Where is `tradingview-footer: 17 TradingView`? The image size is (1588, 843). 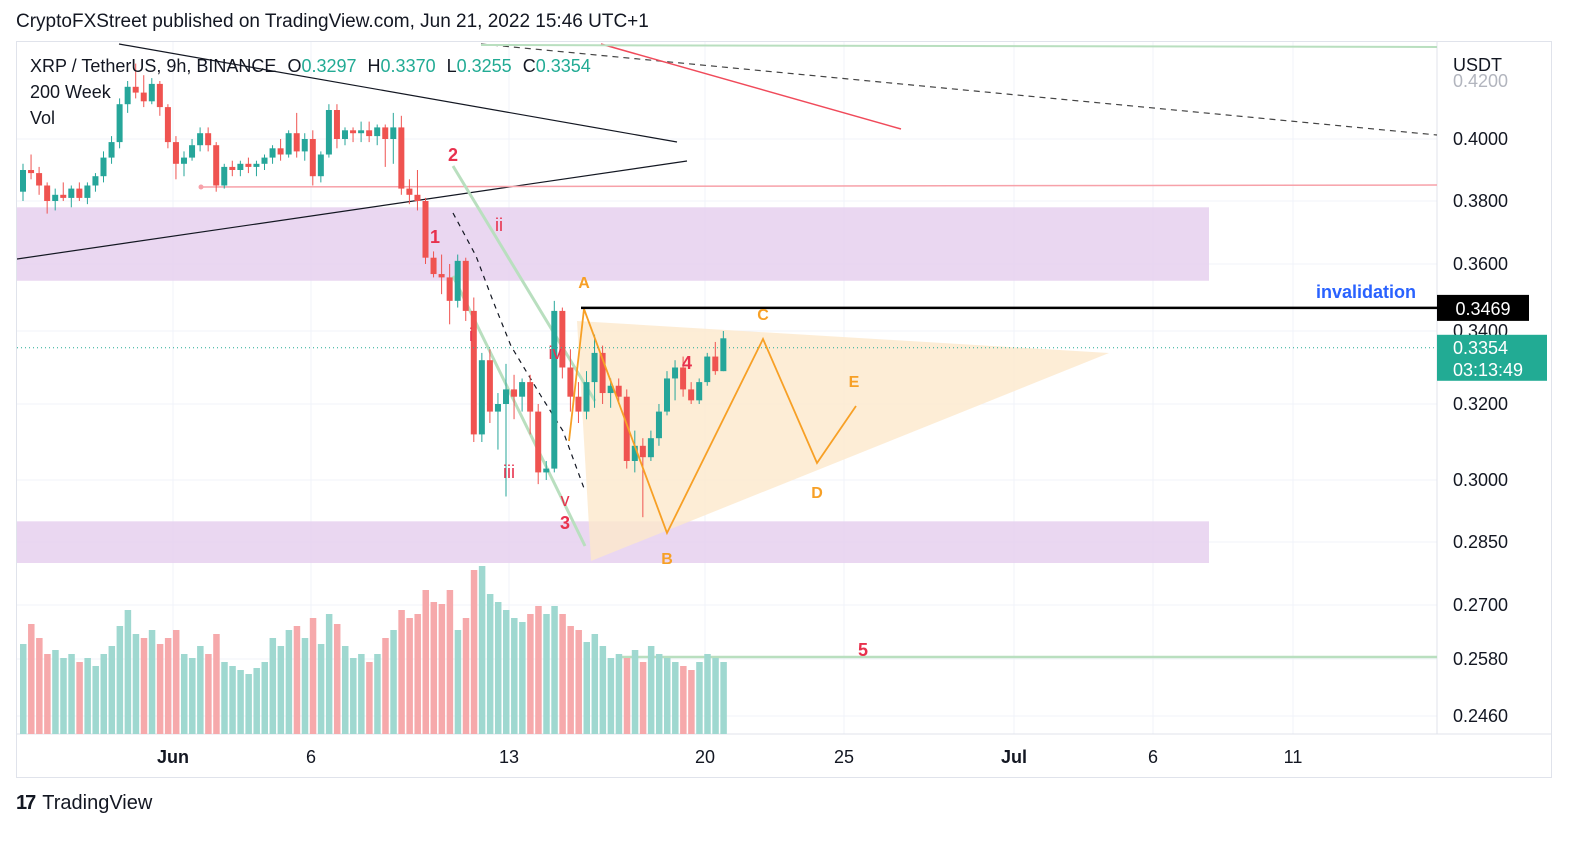
tradingview-footer: 17 TradingView is located at coordinates (84, 803).